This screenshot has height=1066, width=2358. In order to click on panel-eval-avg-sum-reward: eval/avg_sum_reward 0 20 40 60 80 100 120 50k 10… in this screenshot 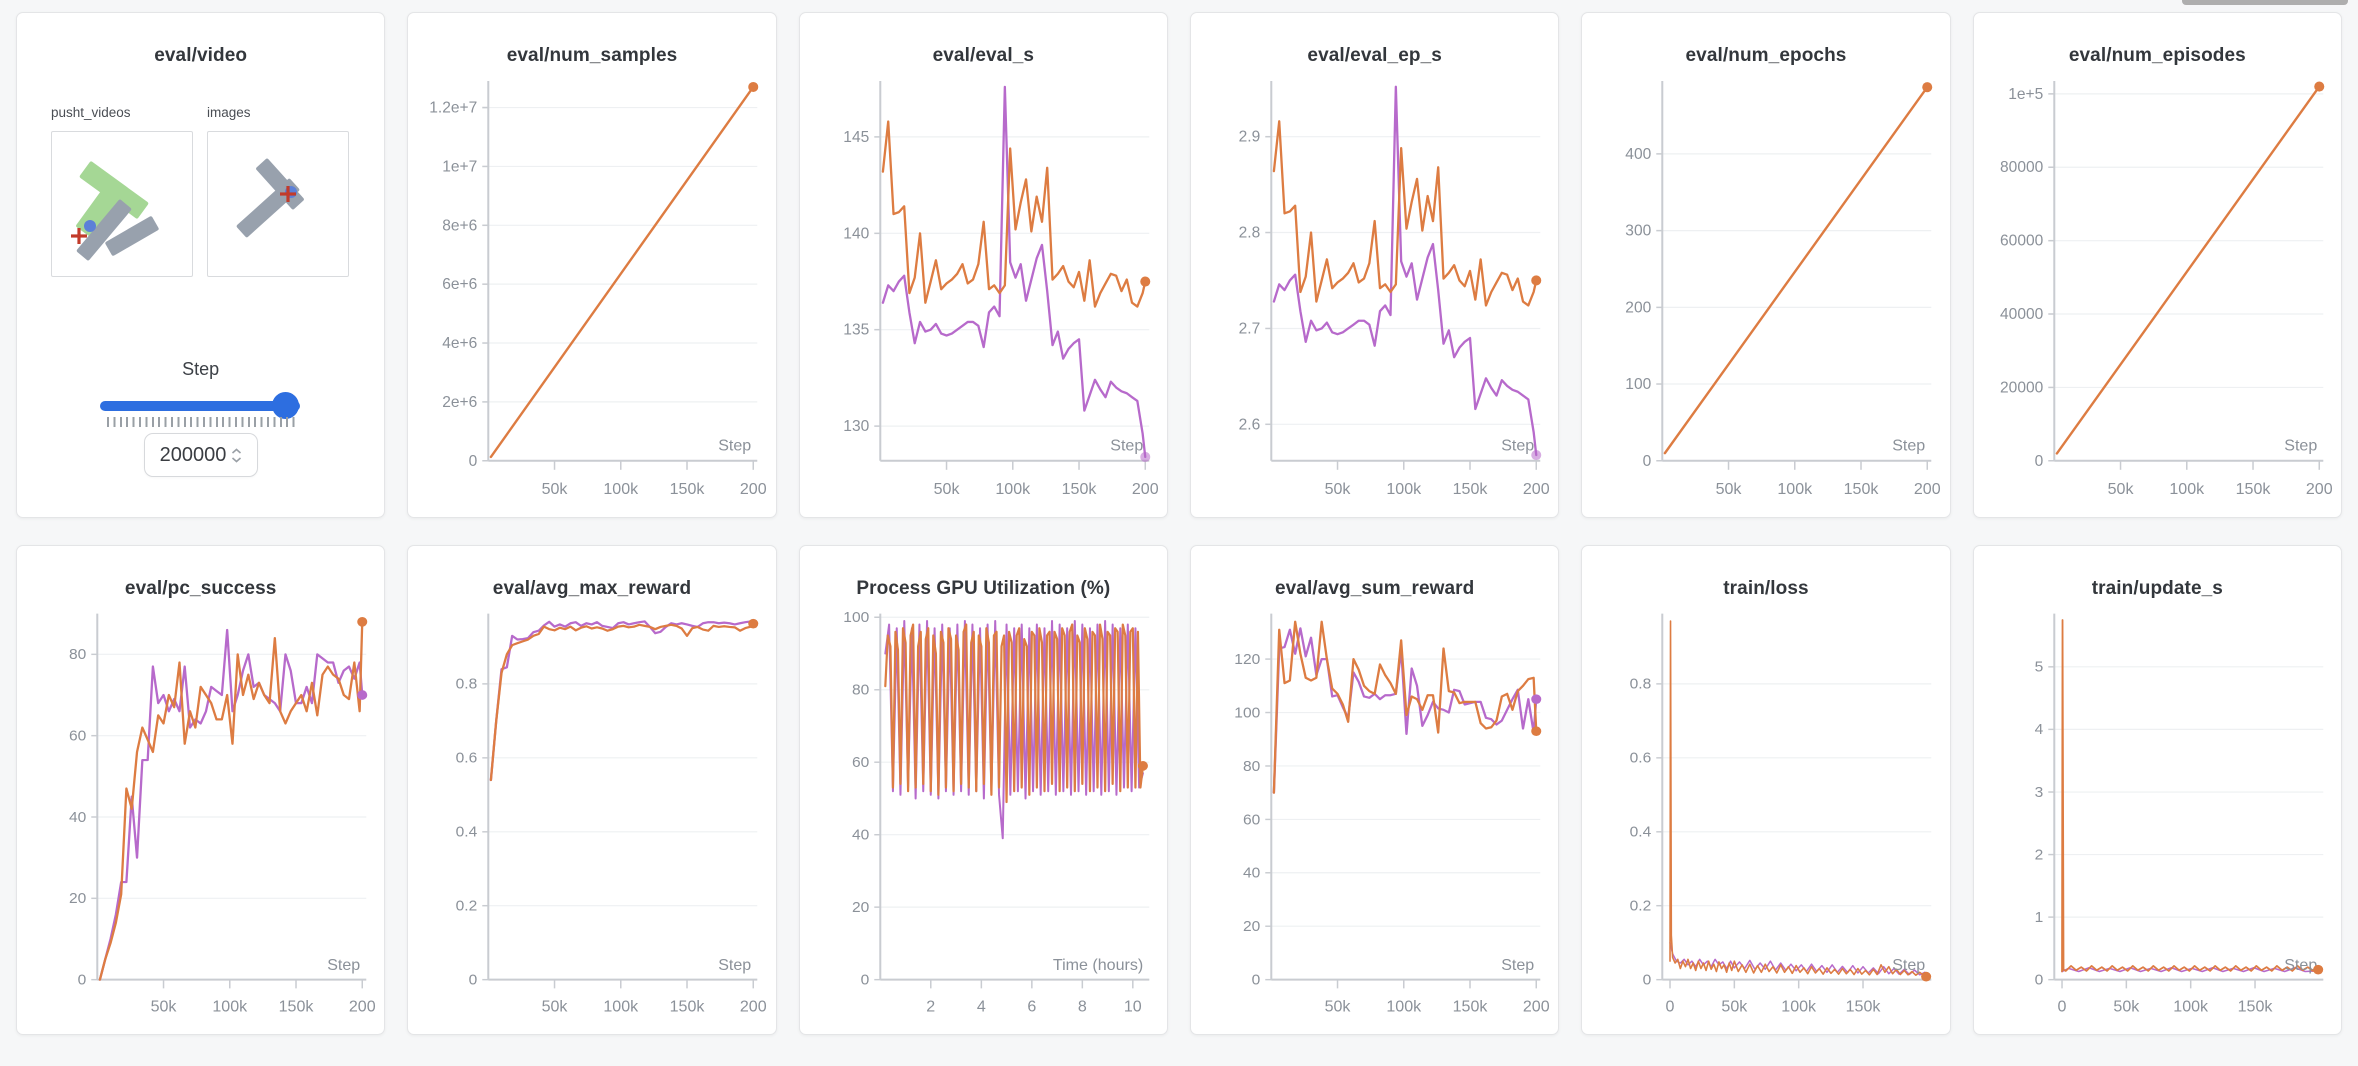, I will do `click(1375, 790)`.